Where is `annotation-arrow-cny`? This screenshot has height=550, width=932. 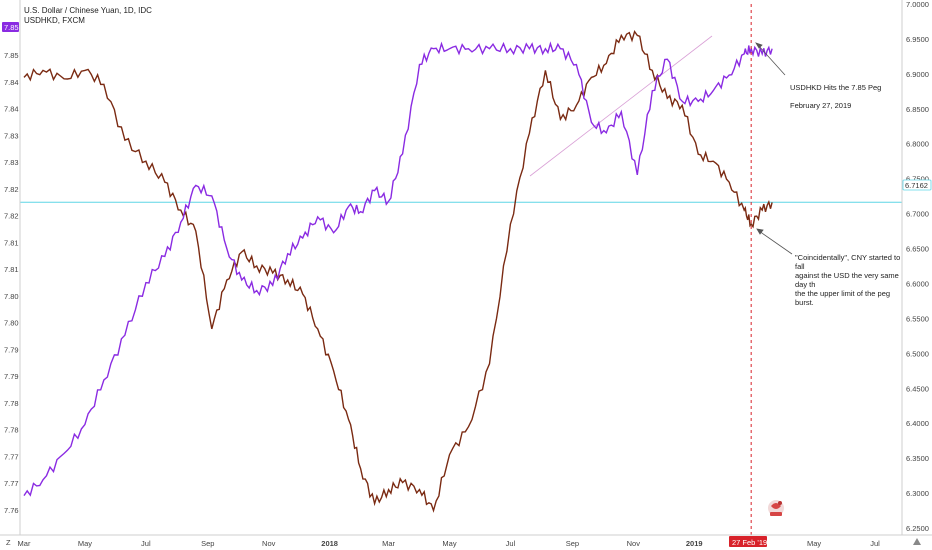
annotation-arrow-cny is located at coordinates (774, 241).